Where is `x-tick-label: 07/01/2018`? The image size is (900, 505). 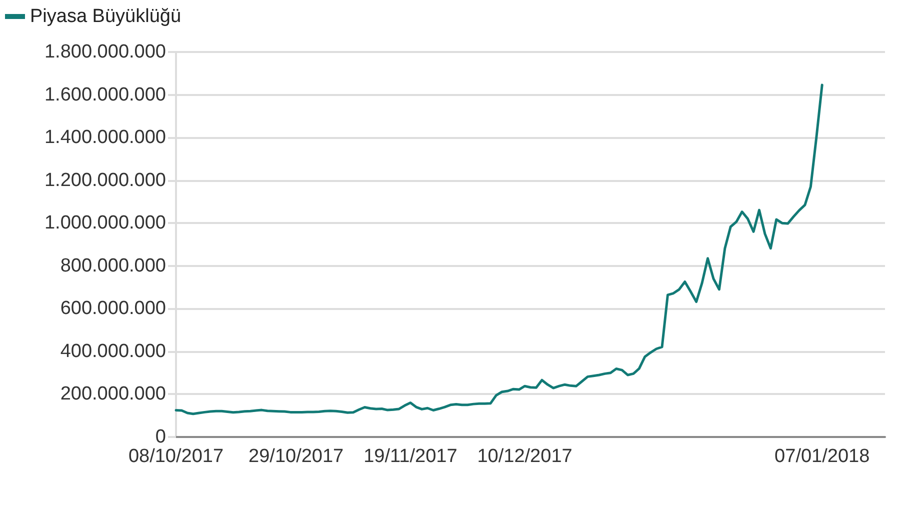 x-tick-label: 07/01/2018 is located at coordinates (822, 456).